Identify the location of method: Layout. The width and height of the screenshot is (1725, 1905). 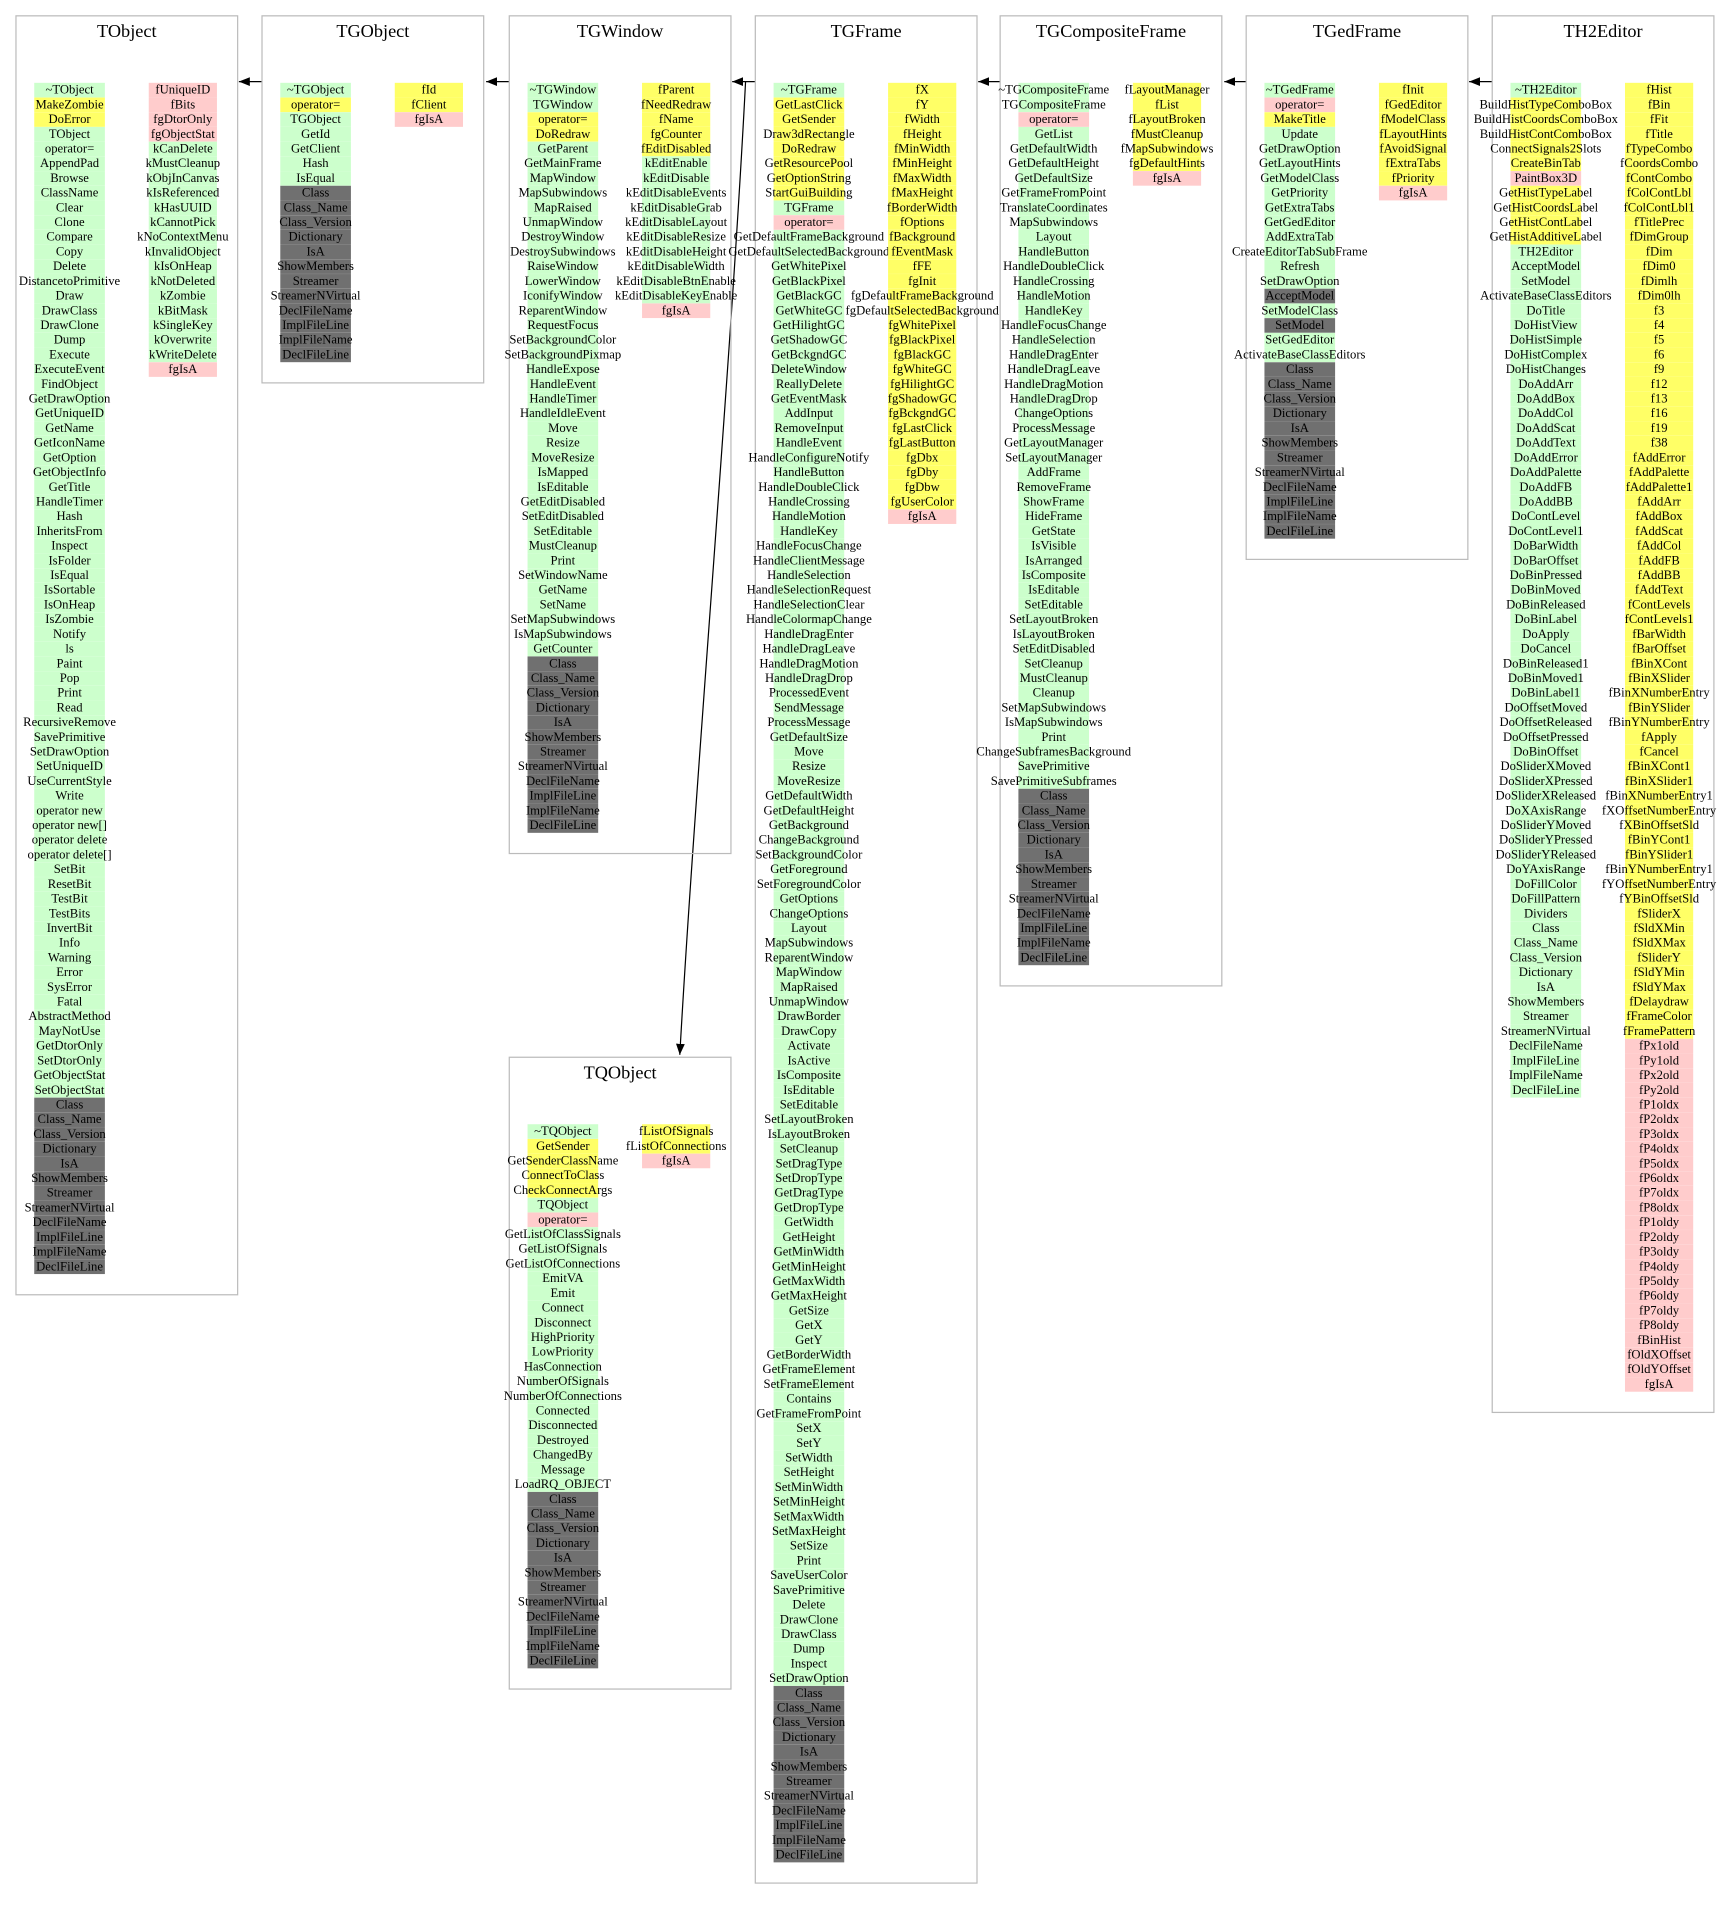
(1054, 237).